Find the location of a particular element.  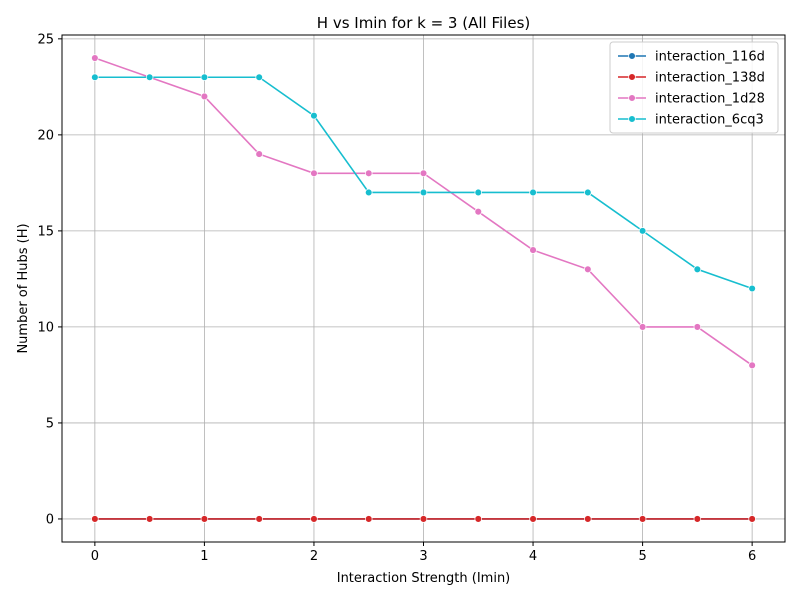

legend-item: interaction_138d is located at coordinates (691, 78).